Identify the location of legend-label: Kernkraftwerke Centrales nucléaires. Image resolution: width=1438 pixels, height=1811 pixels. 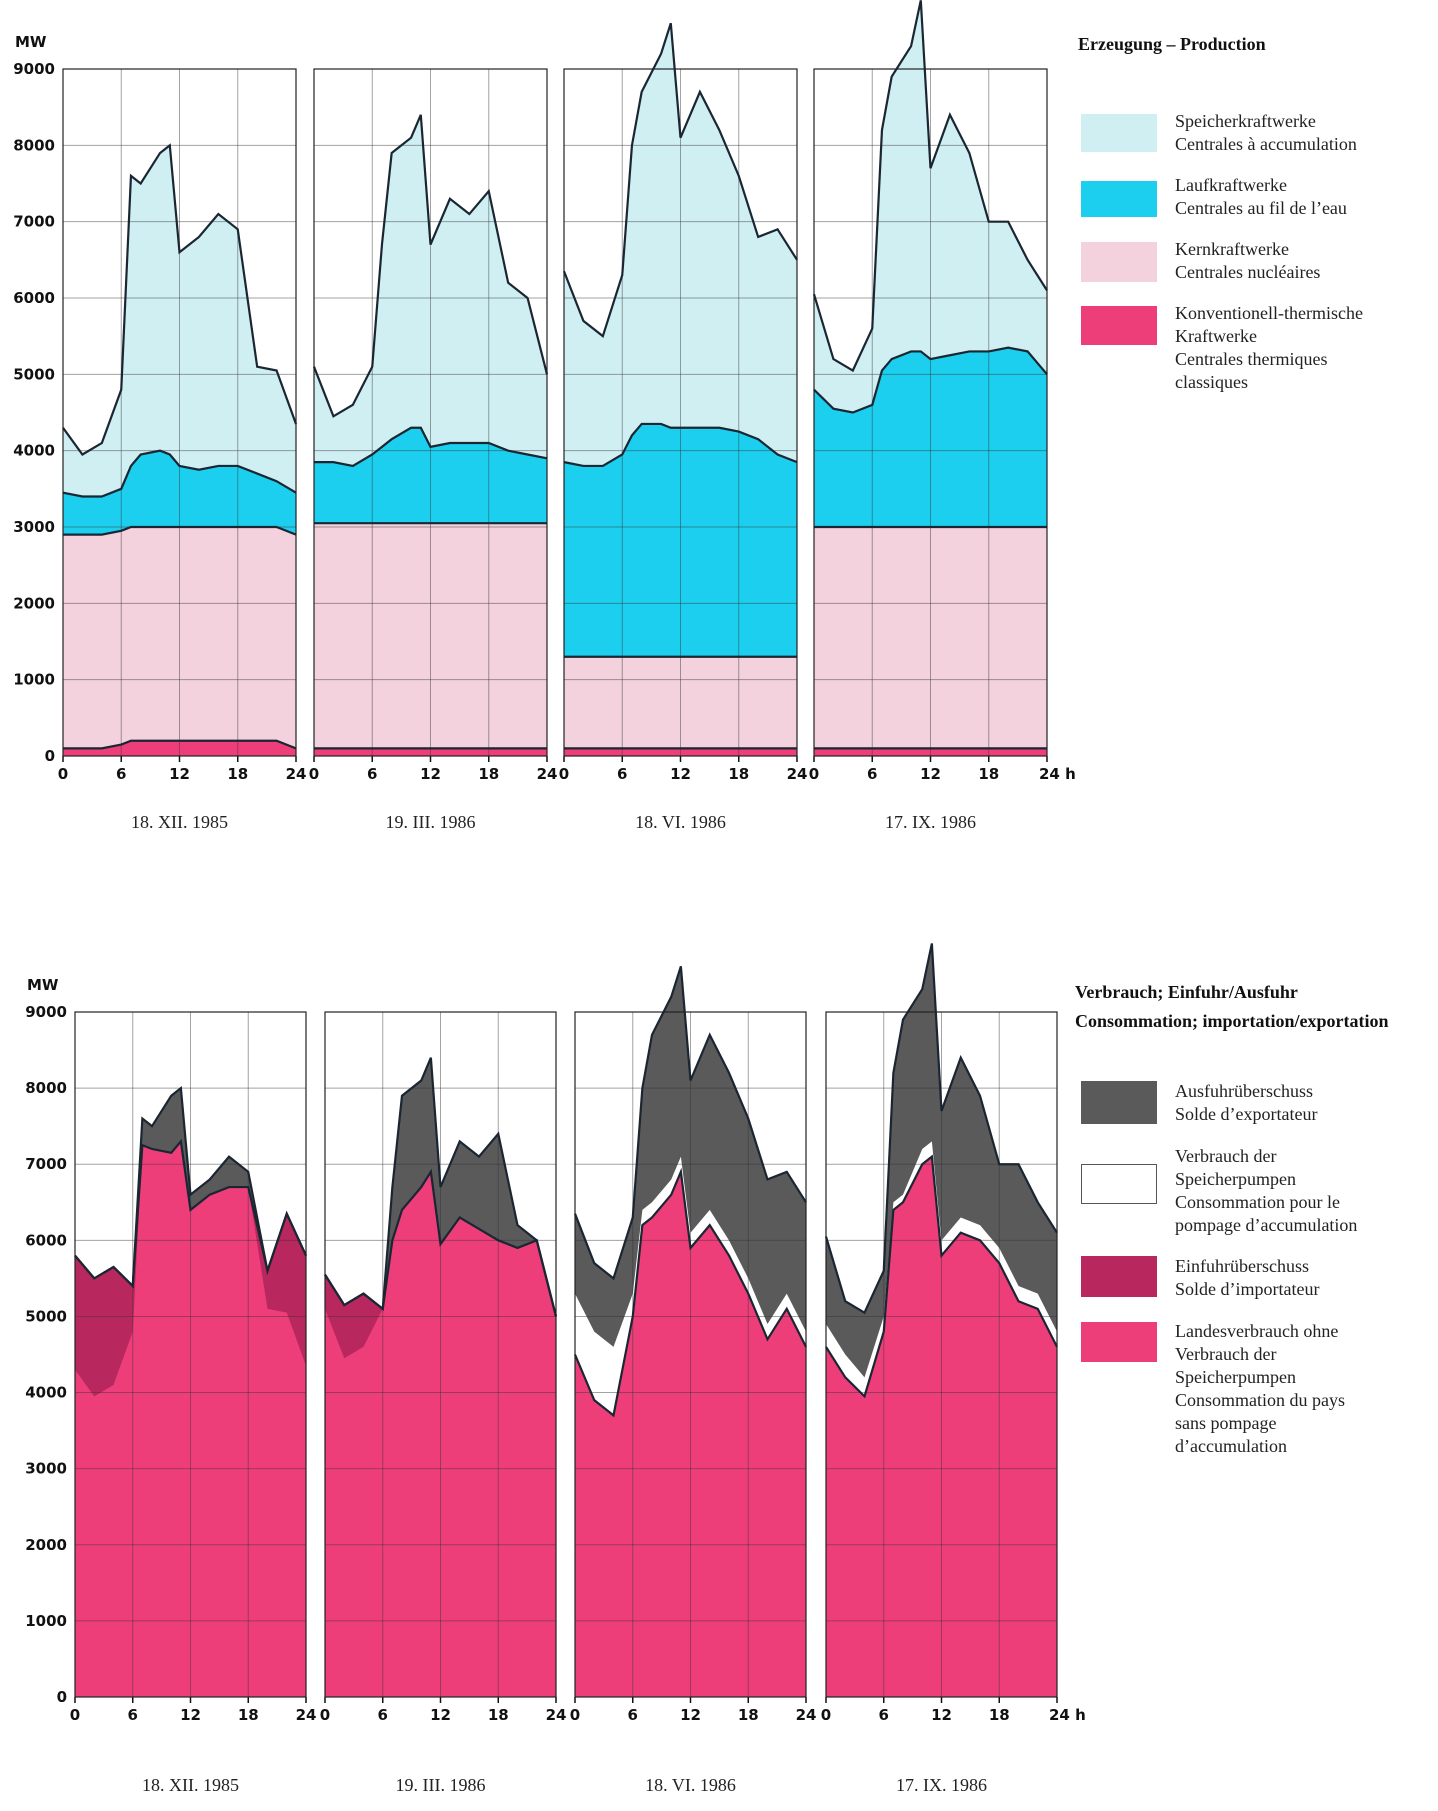
(1248, 260).